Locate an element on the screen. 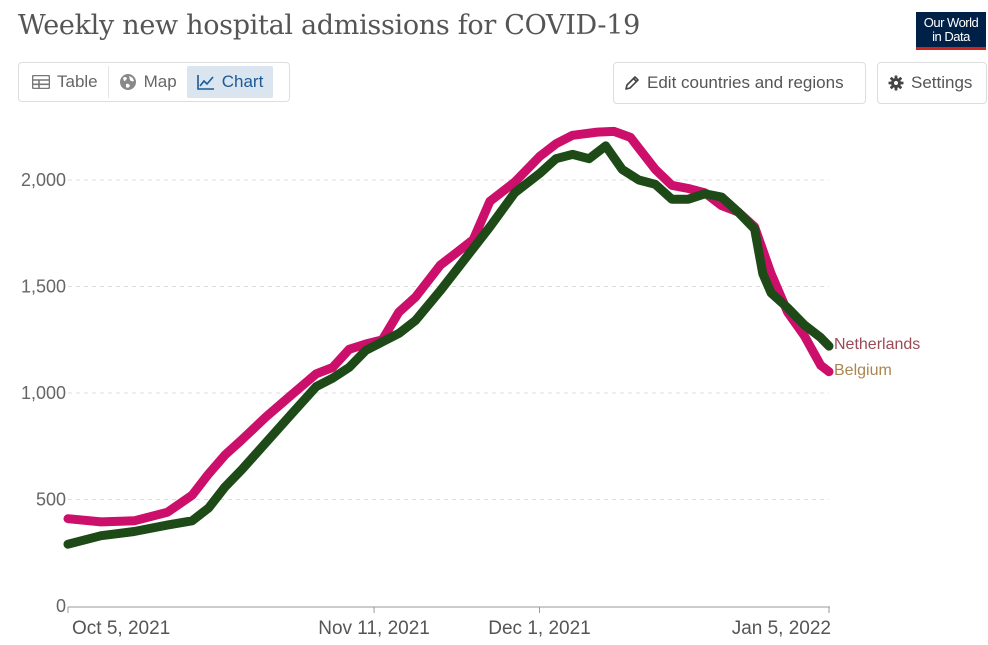  legend-label-belgium: Belgium is located at coordinates (863, 370).